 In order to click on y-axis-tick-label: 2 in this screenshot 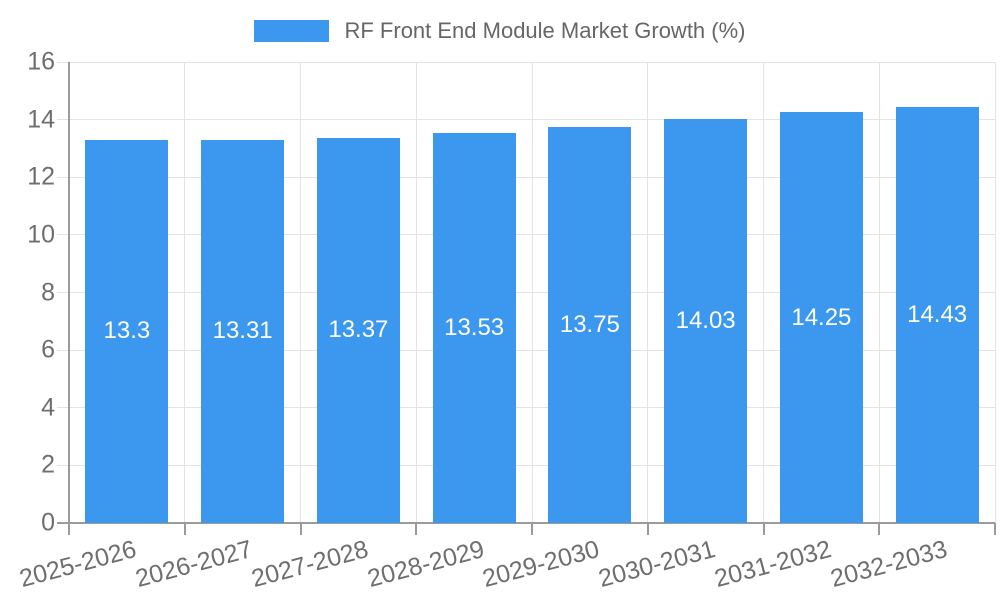, I will do `click(48, 464)`.